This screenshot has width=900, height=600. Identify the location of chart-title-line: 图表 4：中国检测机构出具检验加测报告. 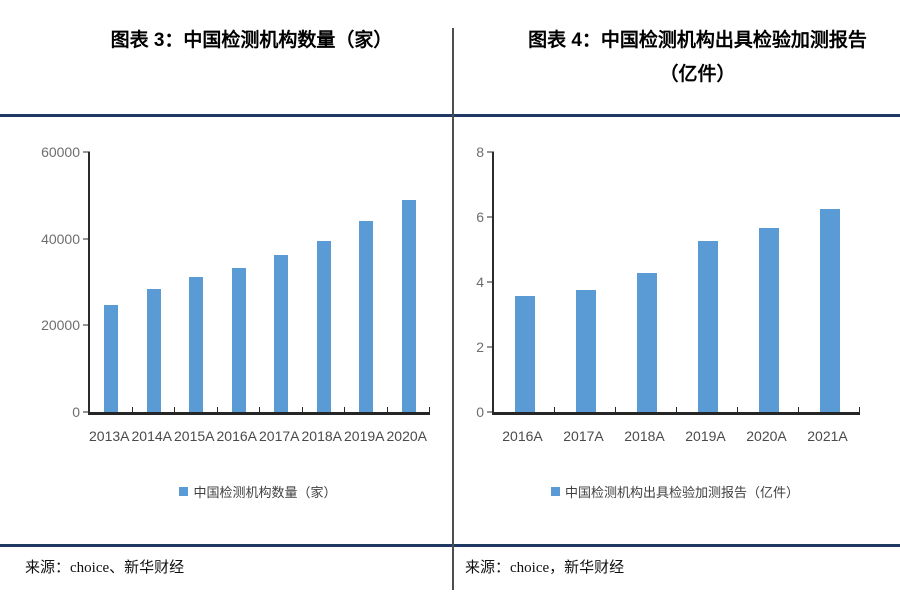
(697, 40).